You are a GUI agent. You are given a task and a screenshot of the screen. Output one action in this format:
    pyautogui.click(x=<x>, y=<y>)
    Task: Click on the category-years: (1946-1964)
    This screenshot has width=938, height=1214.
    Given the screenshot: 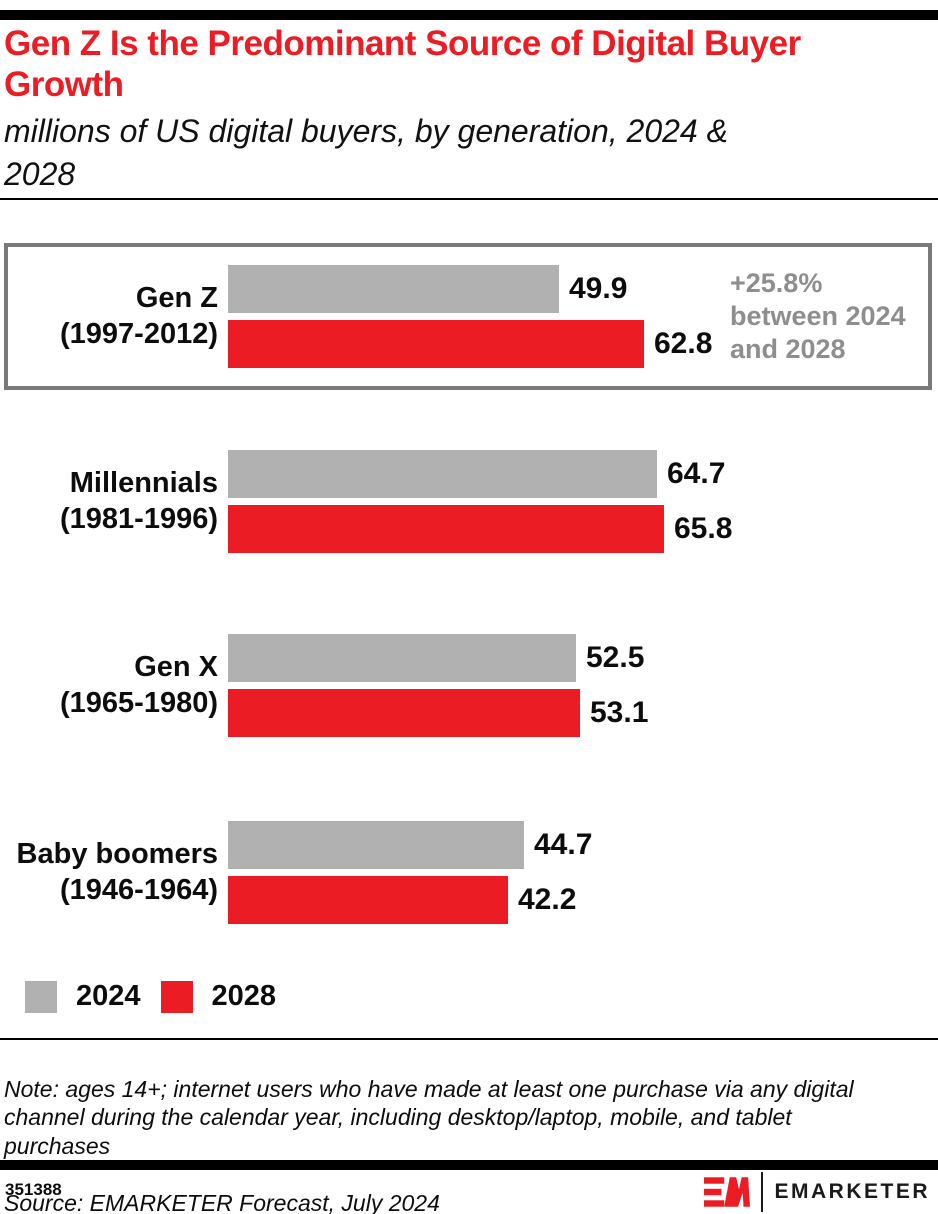 What is the action you would take?
    pyautogui.click(x=139, y=889)
    